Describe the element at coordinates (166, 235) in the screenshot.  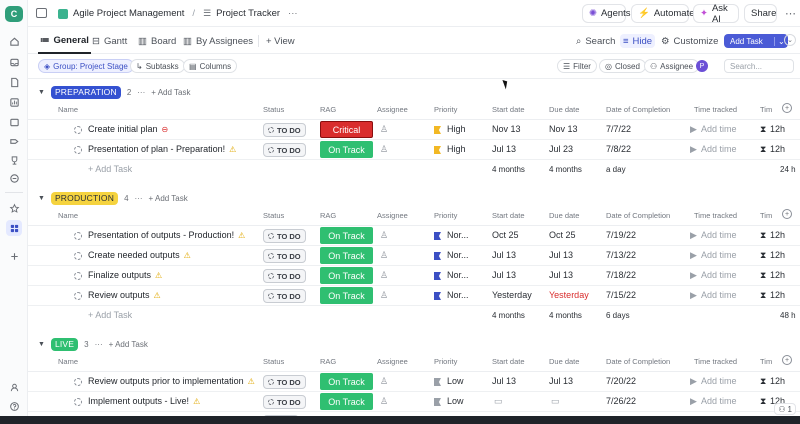
I see `task-name: Presentation of outputs - Production! ⚠` at that location.